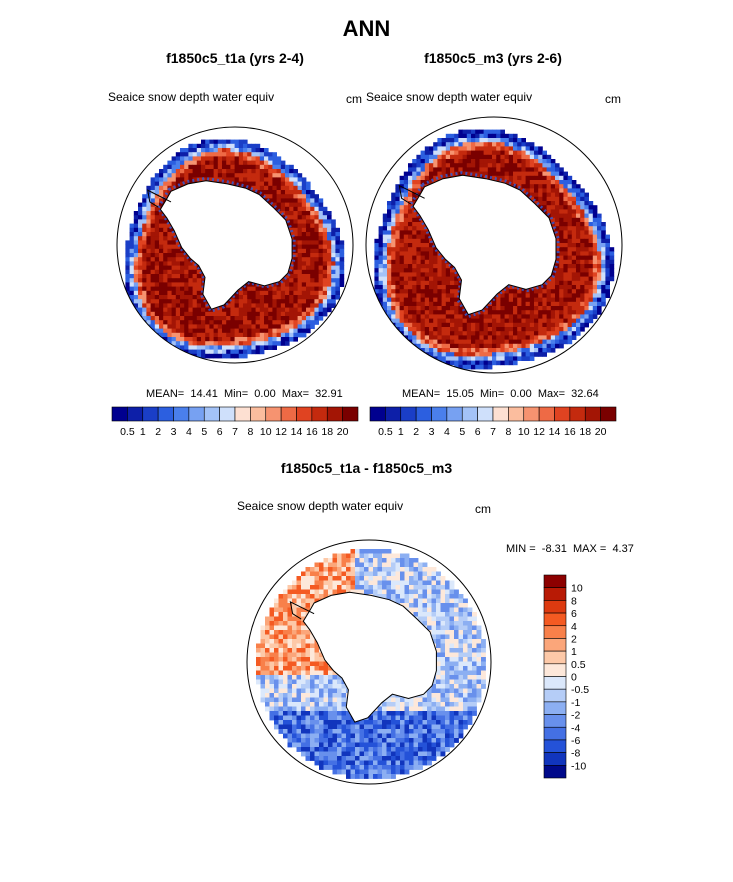 Image resolution: width=733 pixels, height=882 pixels. What do you see at coordinates (575, 716) in the screenshot?
I see `colorbar-tick-label: -2` at bounding box center [575, 716].